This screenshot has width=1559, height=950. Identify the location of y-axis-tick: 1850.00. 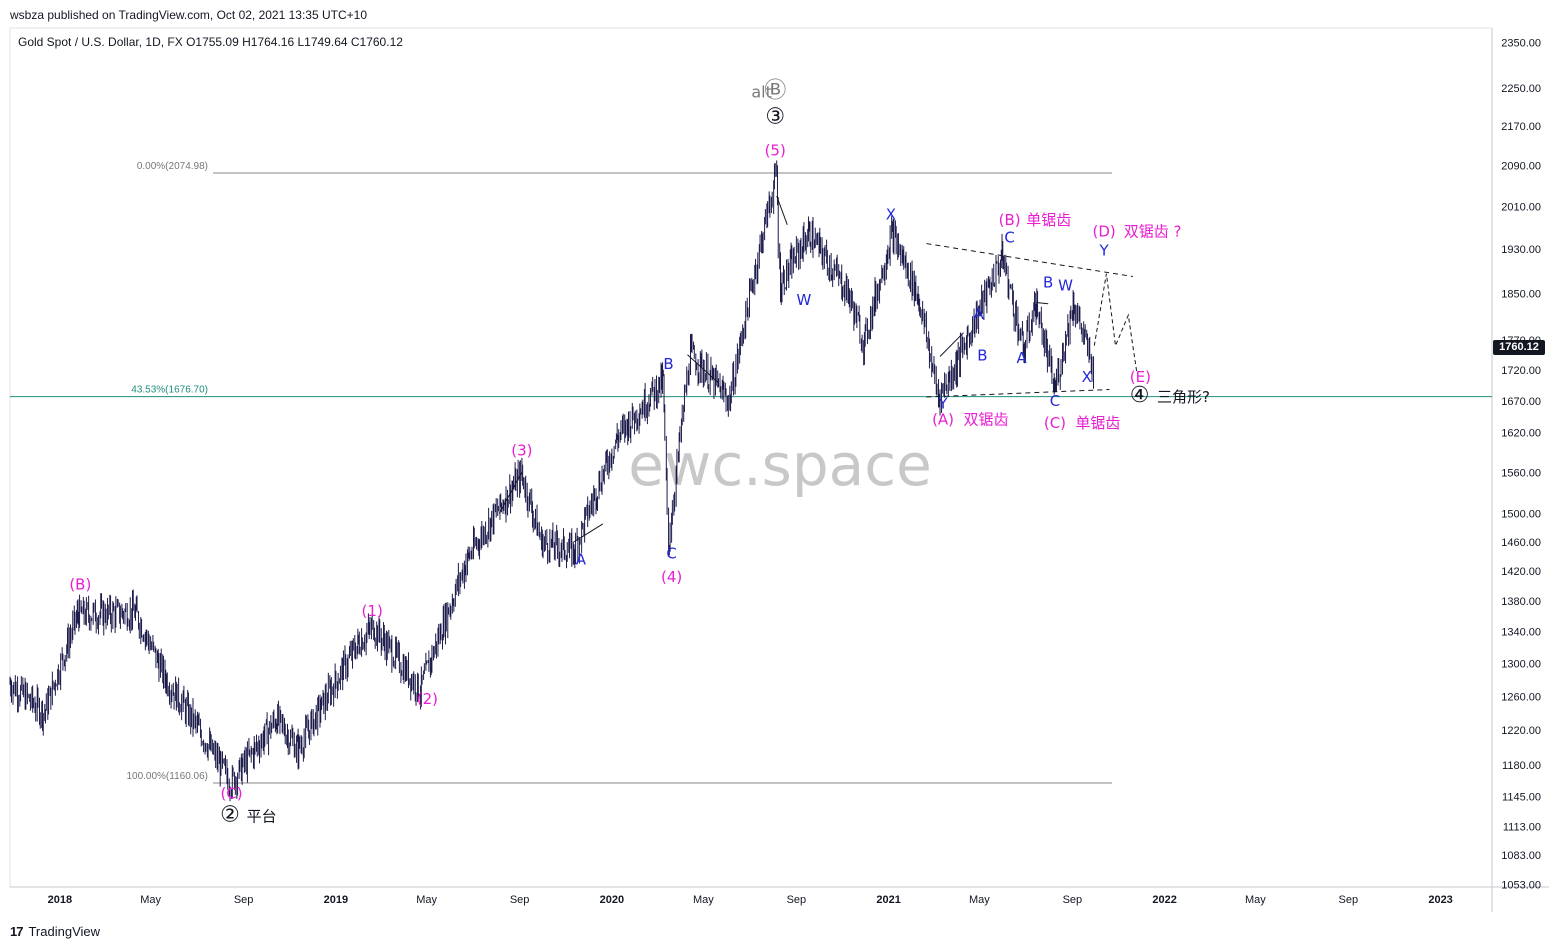
(1521, 294).